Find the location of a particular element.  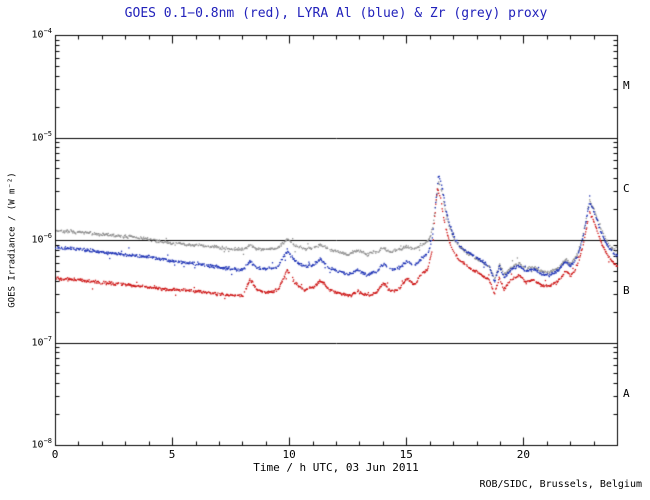

flare-class-label-m: M is located at coordinates (626, 86).